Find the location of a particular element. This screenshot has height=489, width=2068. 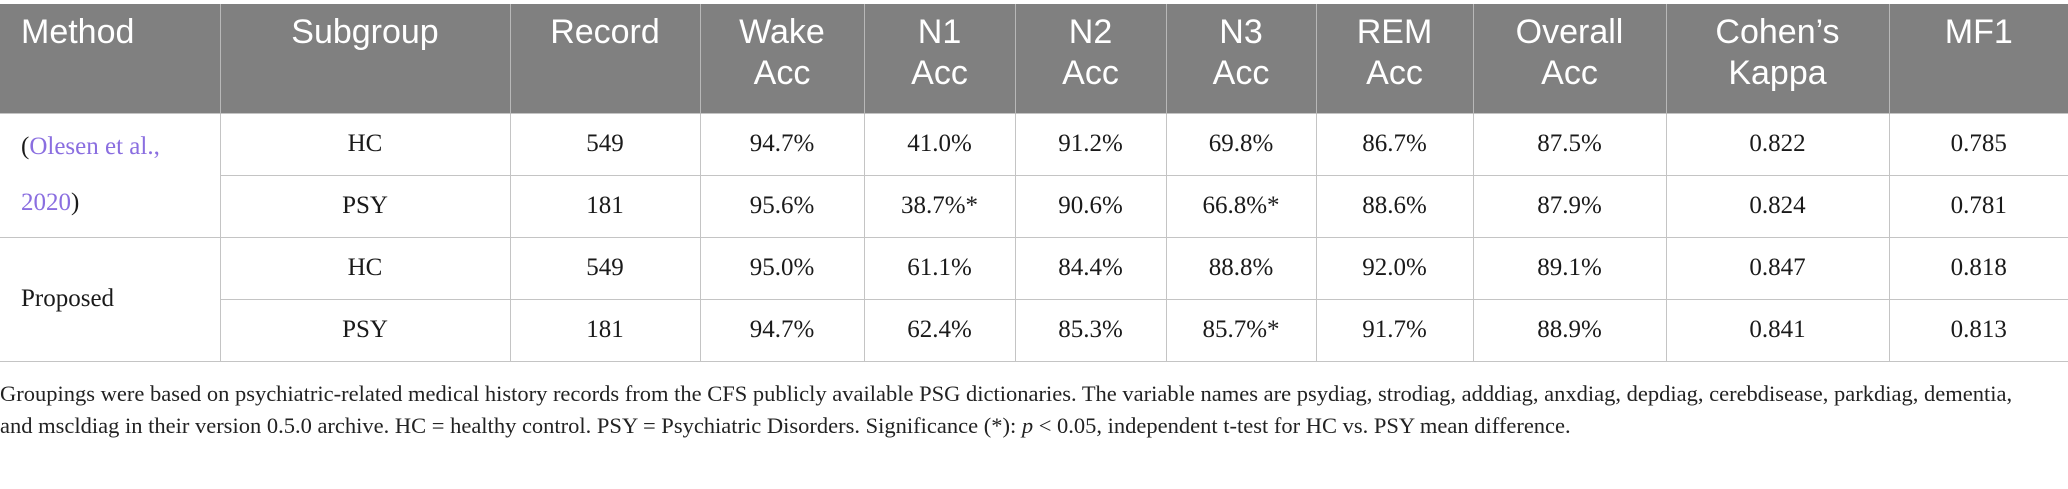

table-cell-n1-acc: 41.0% is located at coordinates (939, 144).